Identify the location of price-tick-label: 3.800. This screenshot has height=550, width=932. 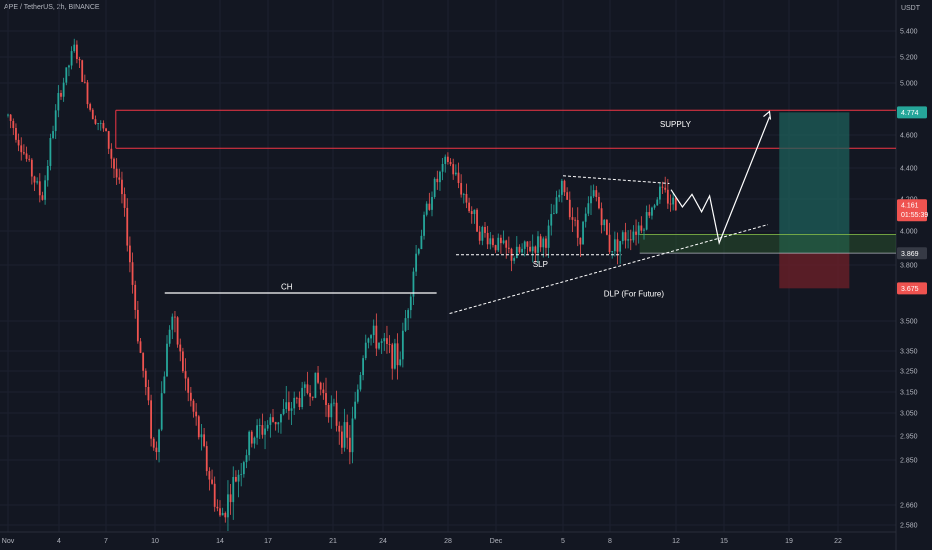
(909, 266).